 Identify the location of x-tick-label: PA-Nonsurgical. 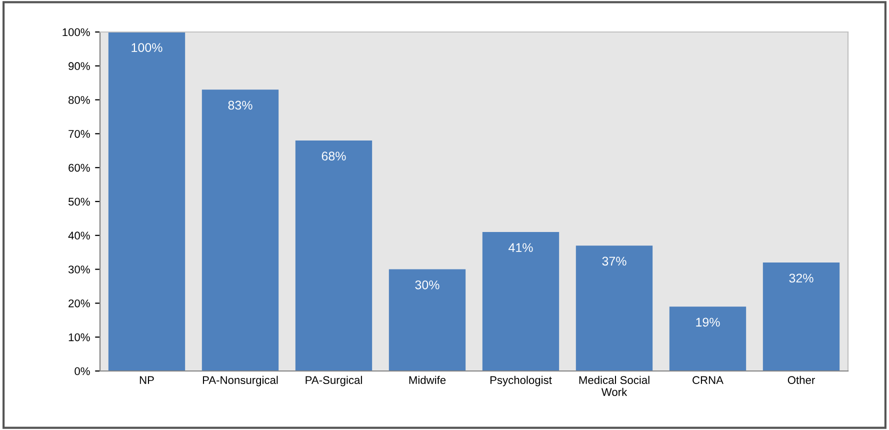
(240, 381).